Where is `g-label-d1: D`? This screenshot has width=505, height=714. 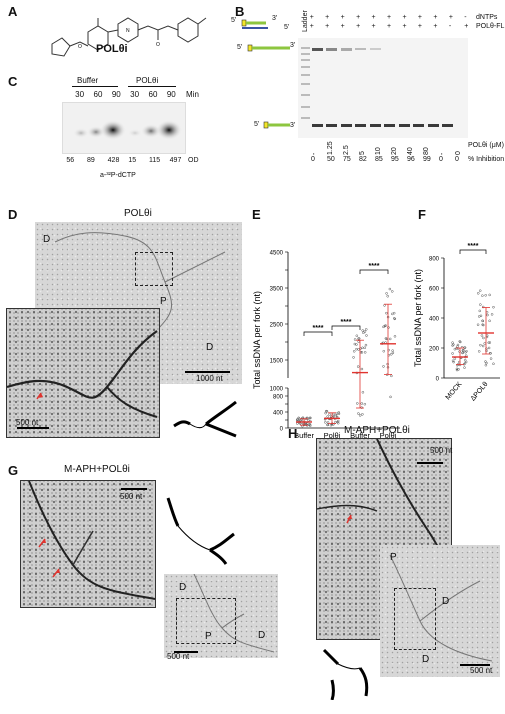
g-label-d1: D is located at coordinates (183, 587).